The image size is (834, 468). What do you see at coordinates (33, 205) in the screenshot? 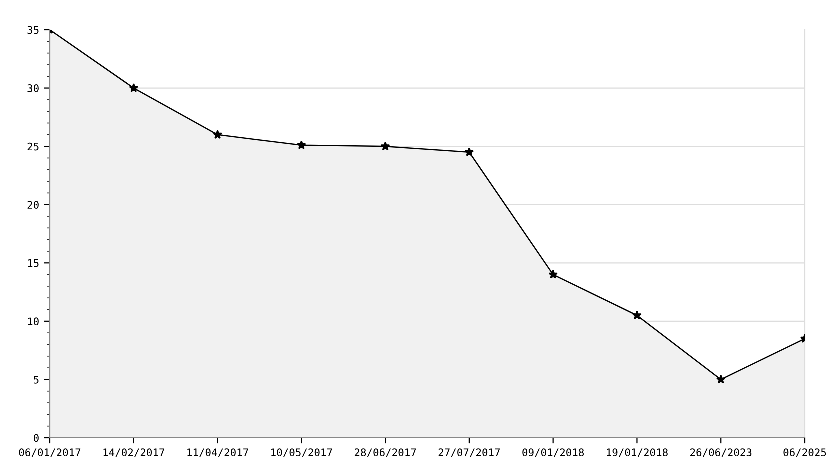
I see `y-tick-label: 20` at bounding box center [33, 205].